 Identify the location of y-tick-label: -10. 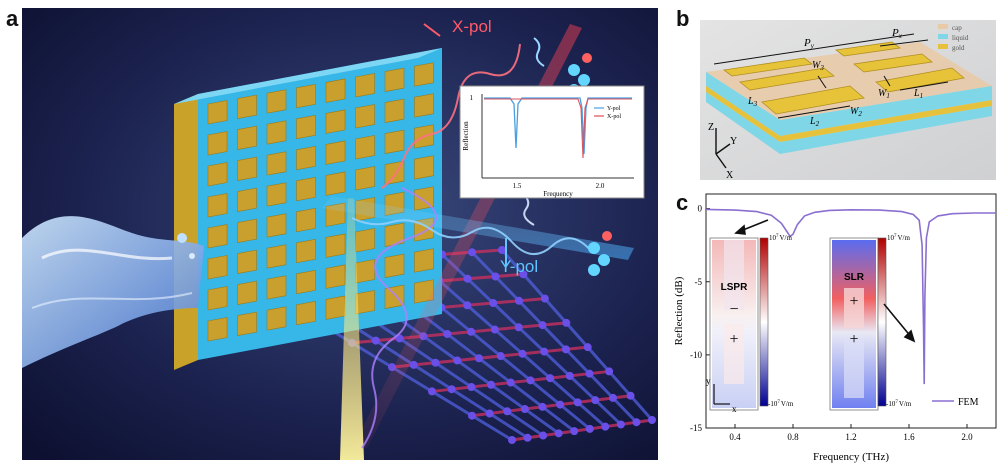
(696, 355).